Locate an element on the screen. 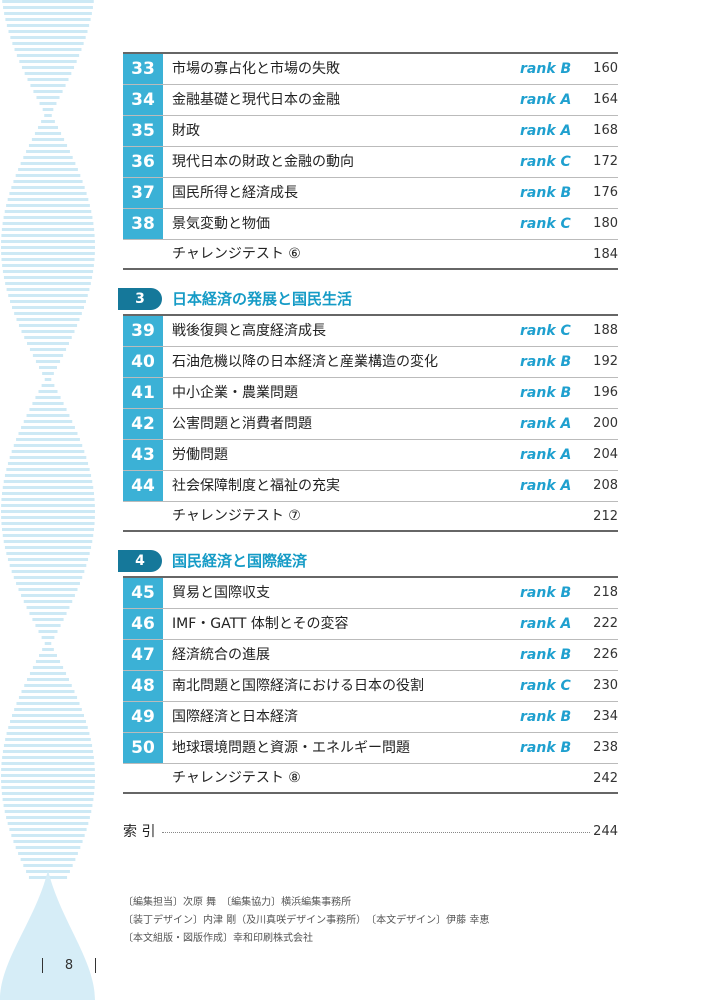  item-page: 180 is located at coordinates (605, 223).